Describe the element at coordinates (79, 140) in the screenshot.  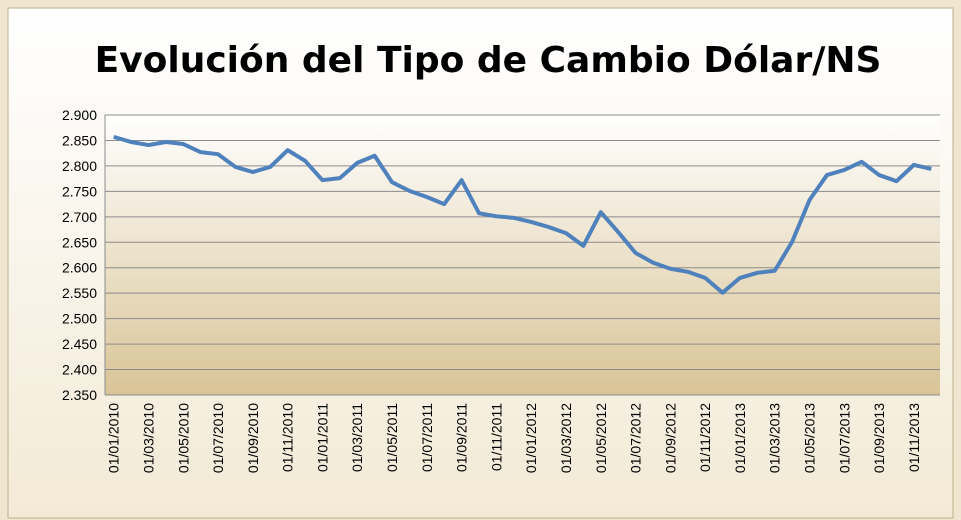
I see `y-tick-label: 2.850` at that location.